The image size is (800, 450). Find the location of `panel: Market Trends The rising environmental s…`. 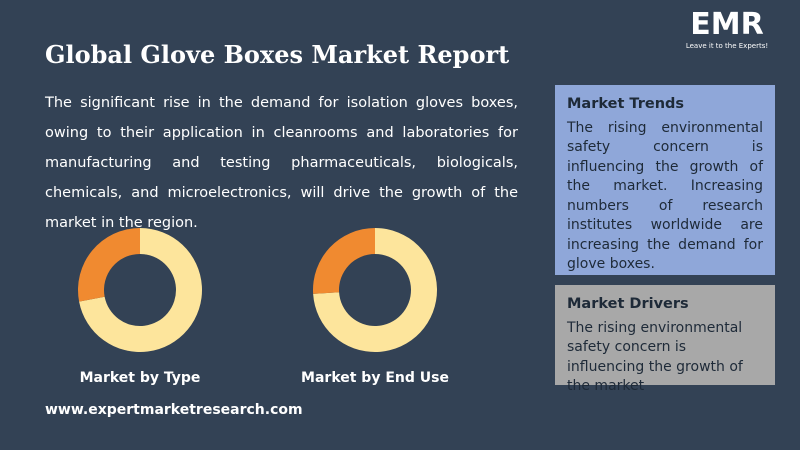

panel: Market Trends The rising environmental s… is located at coordinates (665, 180).